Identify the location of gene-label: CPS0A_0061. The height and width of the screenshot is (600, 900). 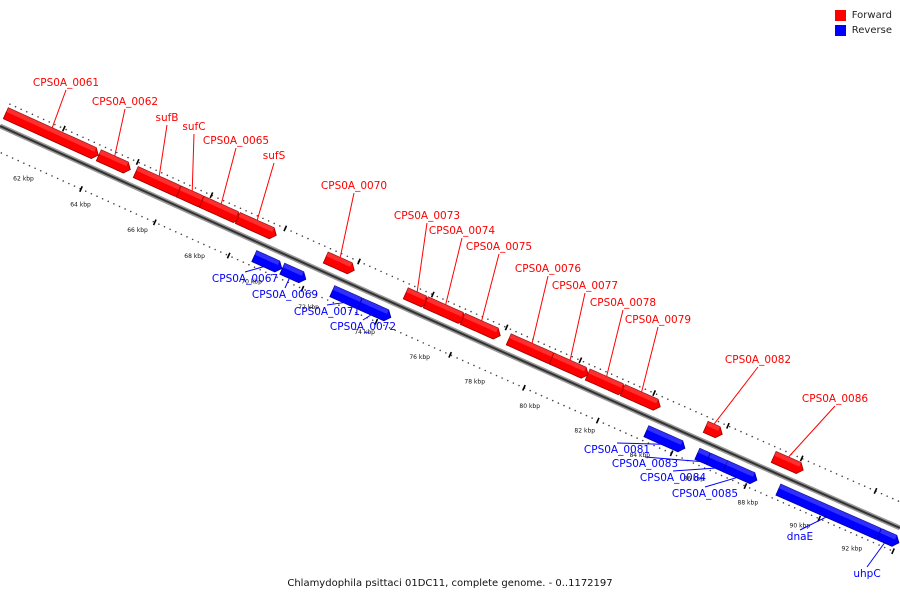
(66, 83).